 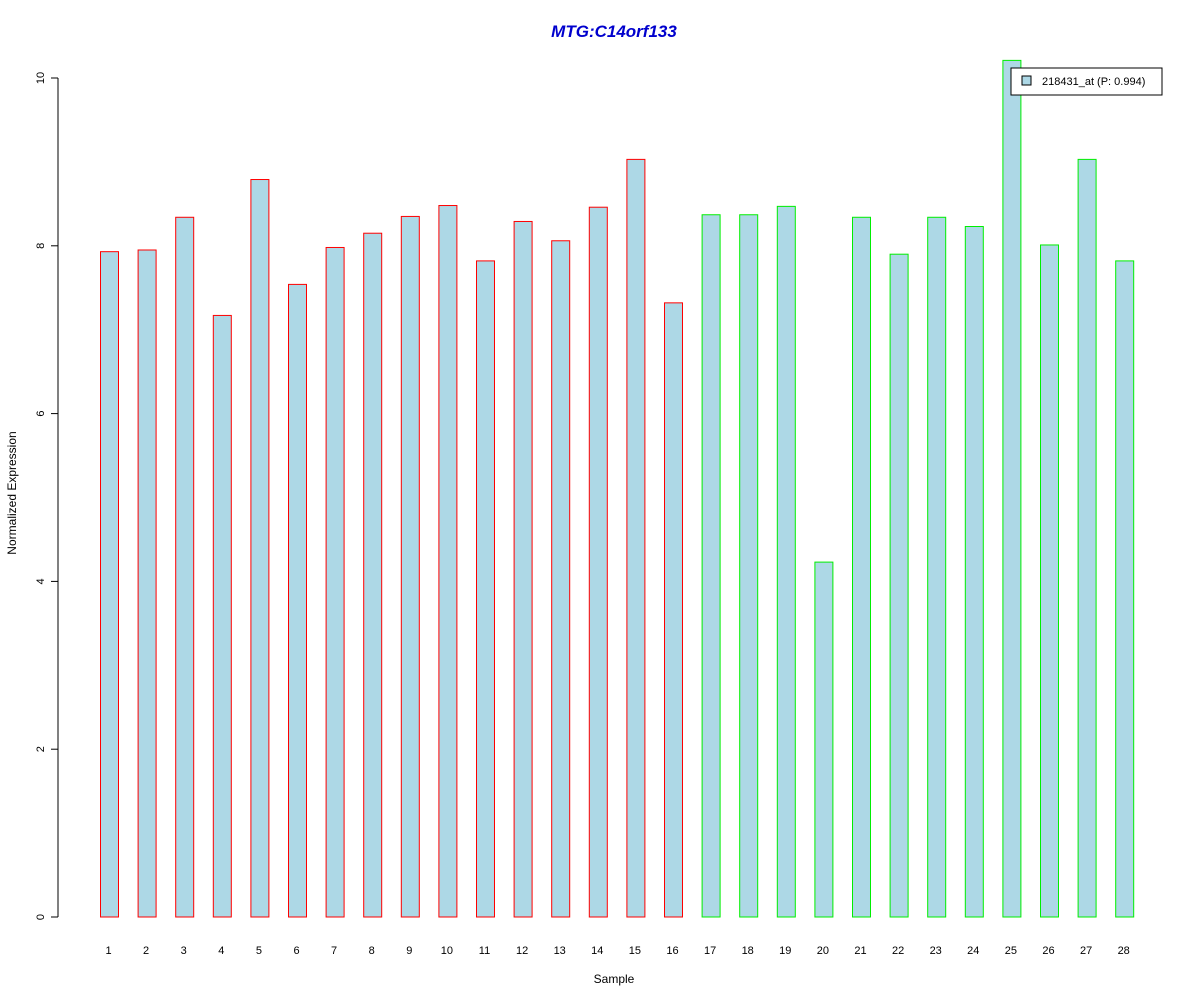 What do you see at coordinates (672, 951) in the screenshot?
I see `x-tick-label: 16` at bounding box center [672, 951].